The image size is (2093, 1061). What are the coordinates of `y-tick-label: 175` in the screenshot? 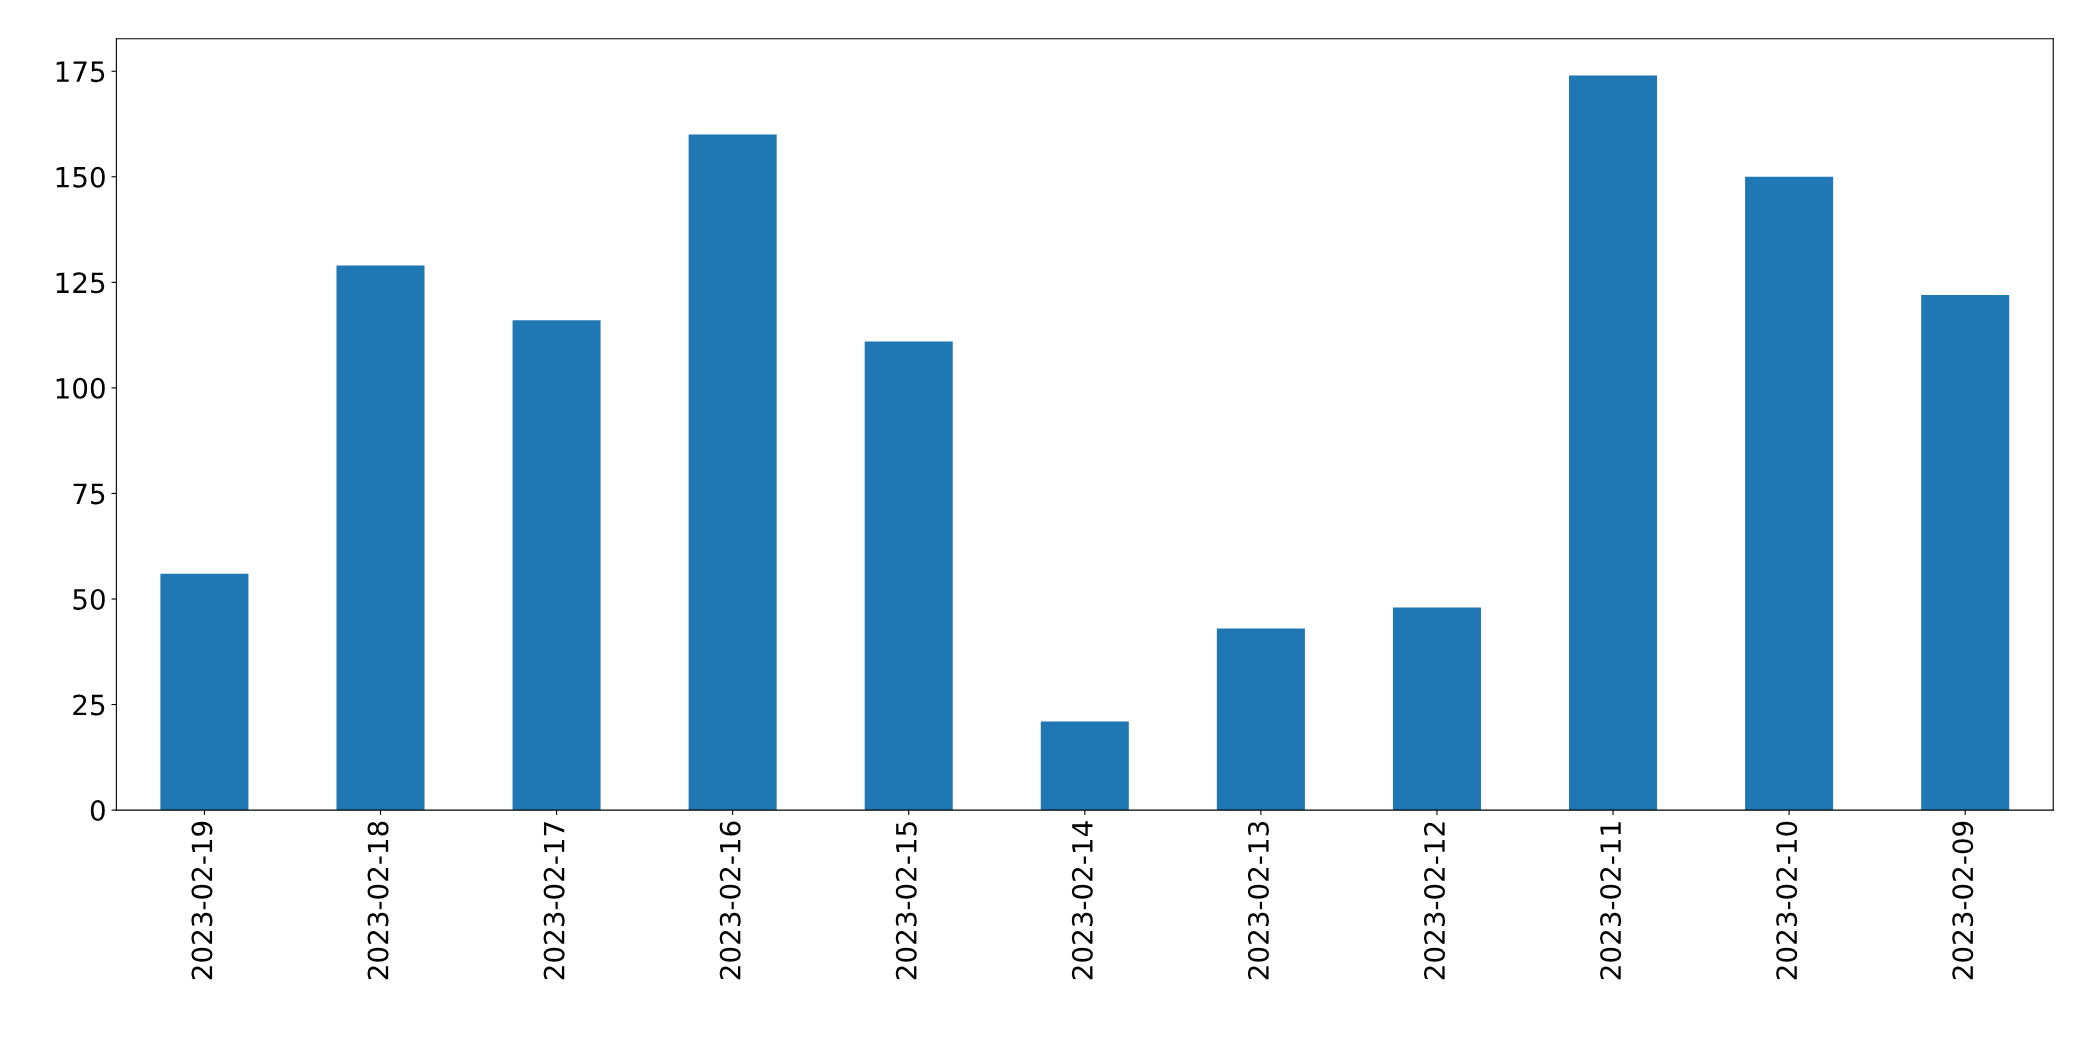 It's located at (80, 72).